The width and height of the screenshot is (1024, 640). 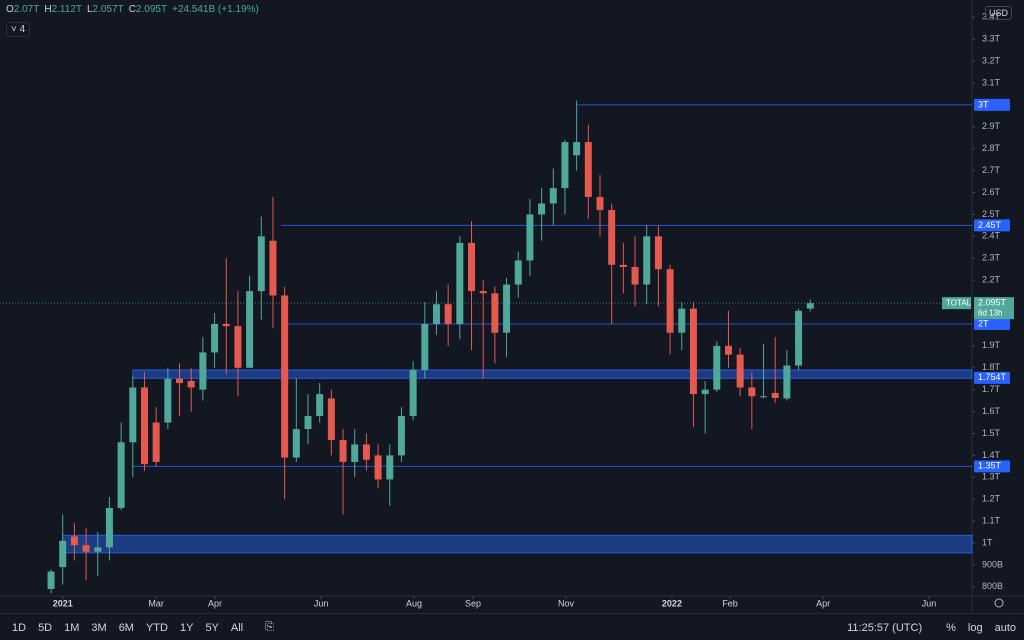 I want to click on value: 2.095T, so click(x=151, y=9).